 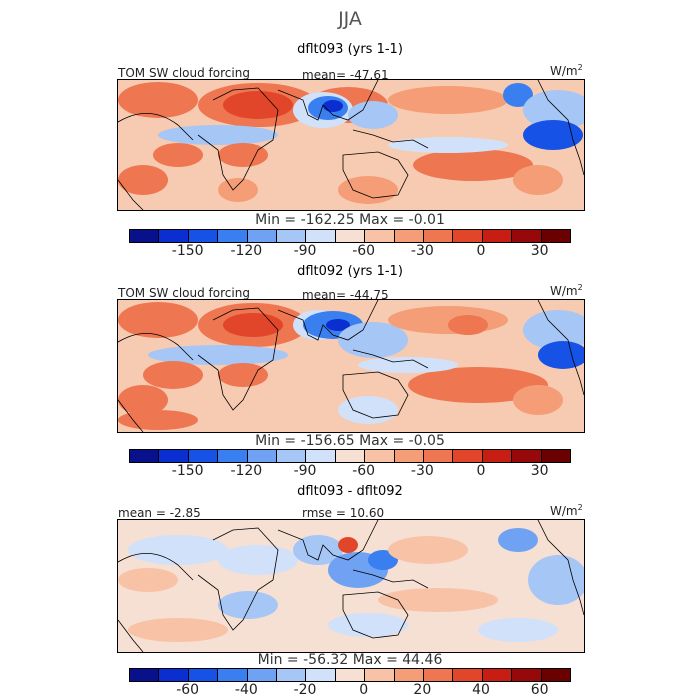 I want to click on panel-3-colorbar, so click(x=350, y=675).